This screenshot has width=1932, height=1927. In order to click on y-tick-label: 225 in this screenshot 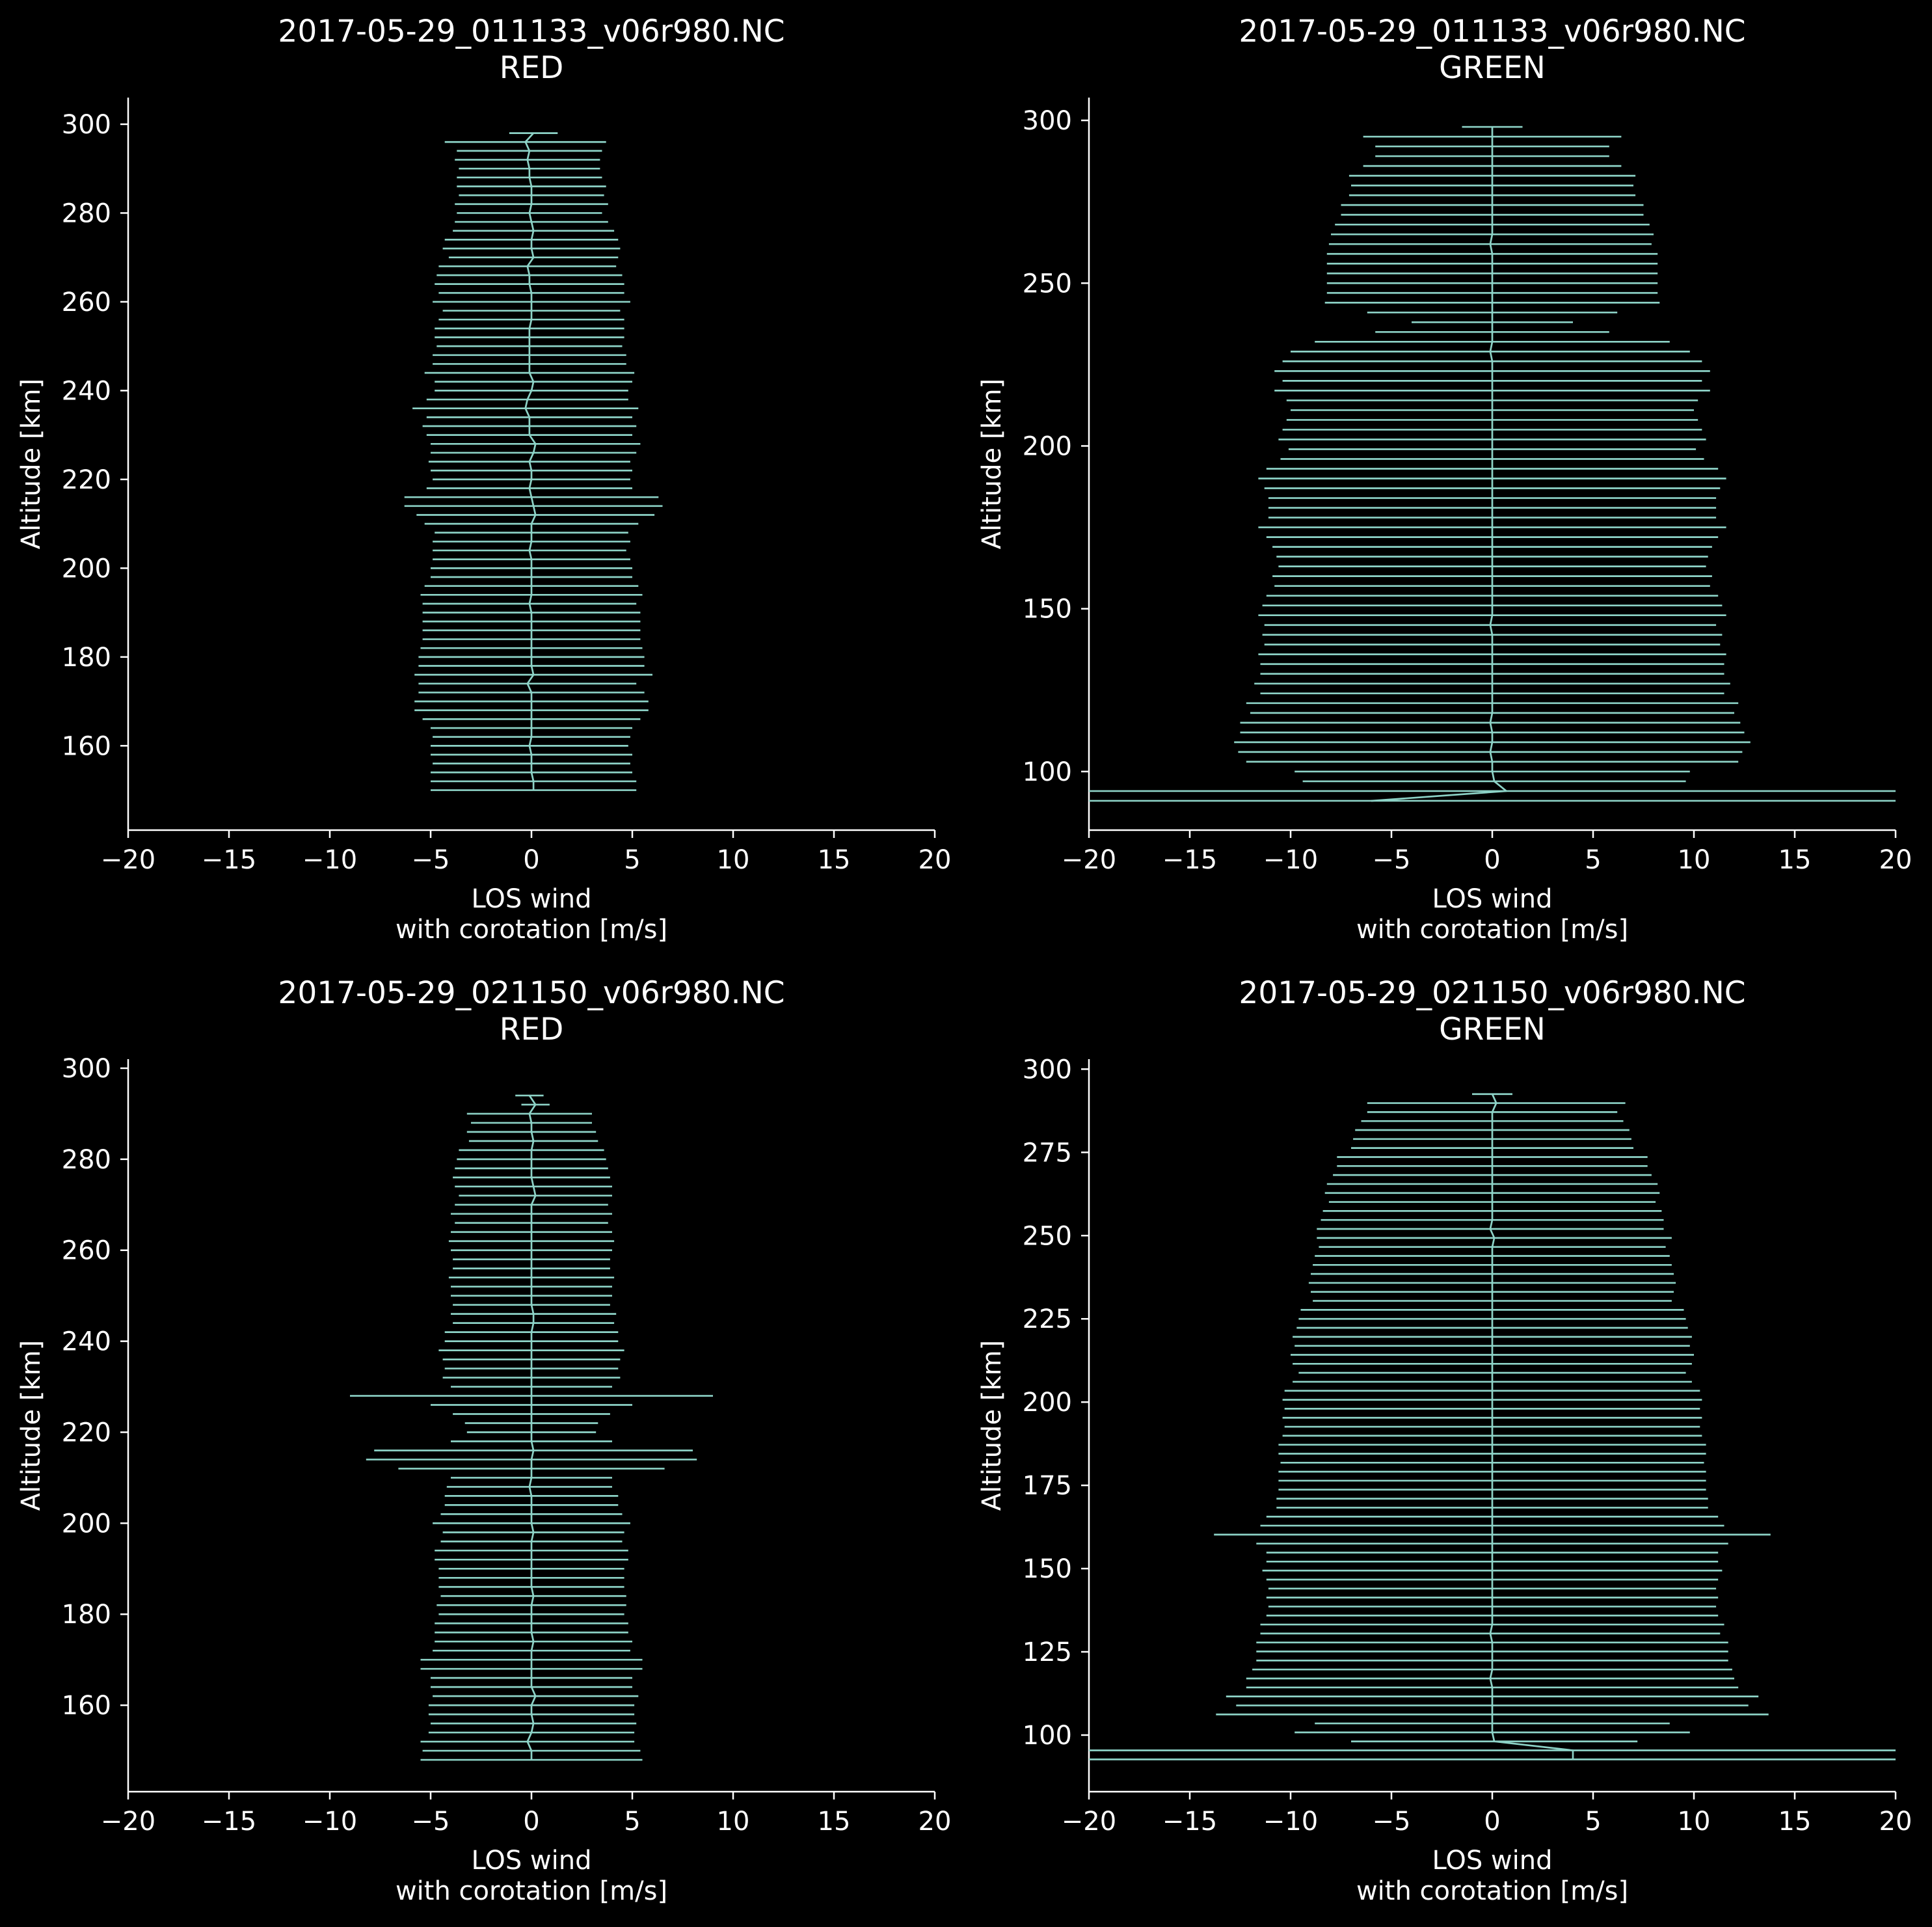, I will do `click(1047, 1319)`.